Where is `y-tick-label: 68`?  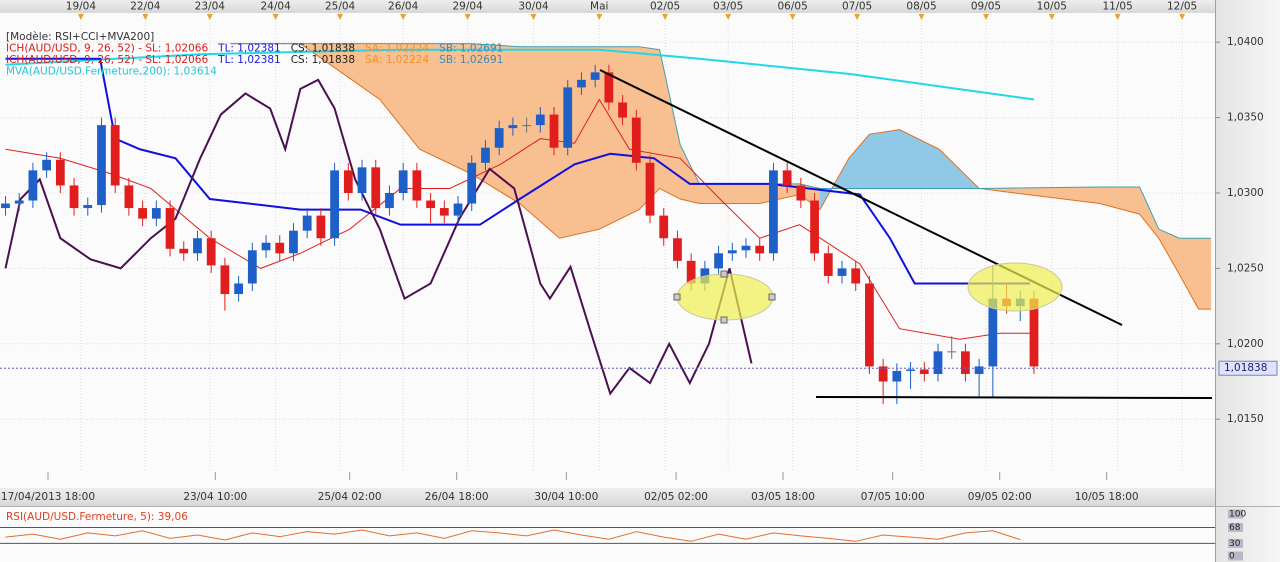
y-tick-label: 68 is located at coordinates (1235, 528).